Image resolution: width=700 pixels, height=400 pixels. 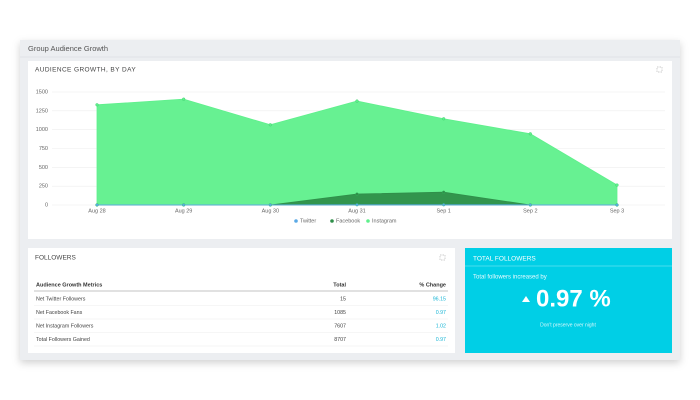 I want to click on y-tick-label: 1500, so click(x=42, y=92).